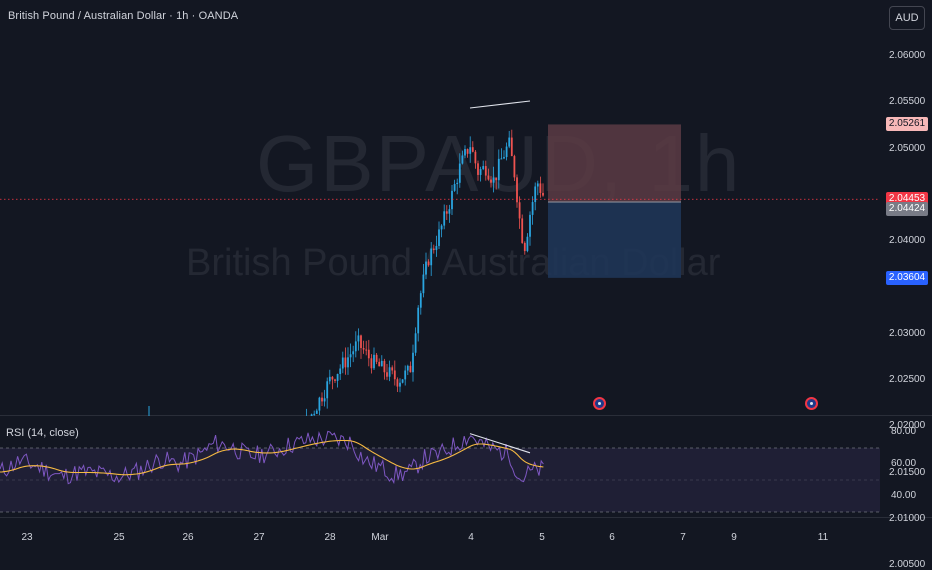  What do you see at coordinates (466, 415) in the screenshot?
I see `pane-separator` at bounding box center [466, 415].